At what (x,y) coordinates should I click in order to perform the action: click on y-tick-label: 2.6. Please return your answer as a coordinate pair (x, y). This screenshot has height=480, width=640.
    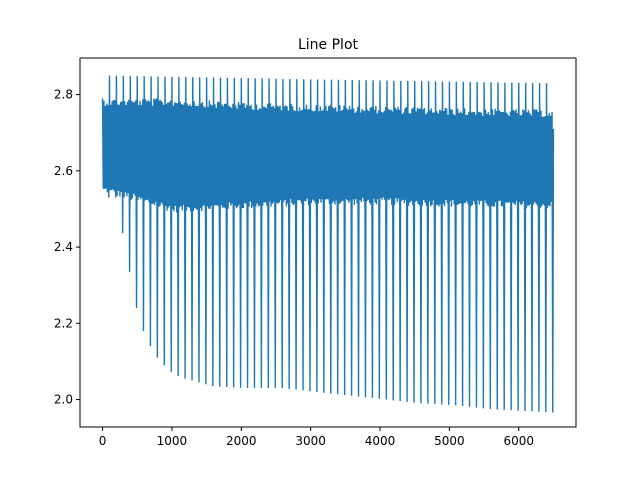
    Looking at the image, I should click on (63, 171).